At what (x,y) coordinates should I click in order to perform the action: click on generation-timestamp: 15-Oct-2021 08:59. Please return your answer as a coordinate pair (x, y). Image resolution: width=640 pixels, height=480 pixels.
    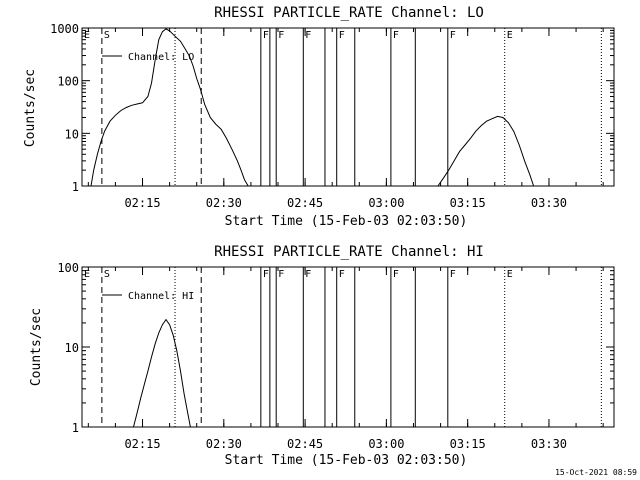
    Looking at the image, I should click on (596, 472).